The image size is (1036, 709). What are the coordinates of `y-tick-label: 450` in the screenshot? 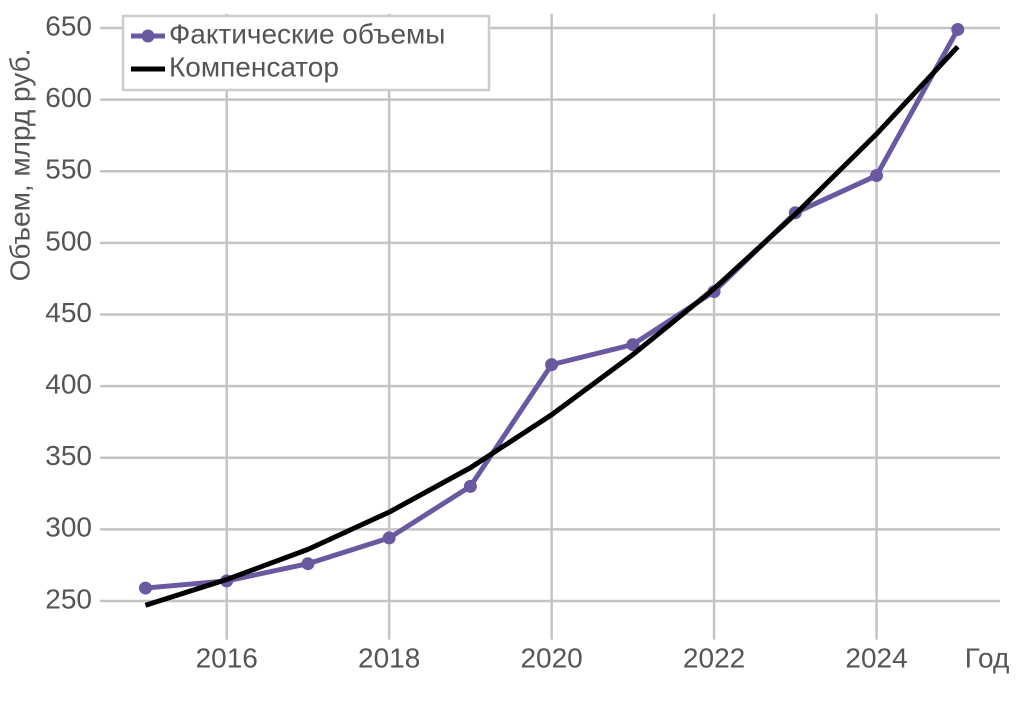 It's located at (68, 312).